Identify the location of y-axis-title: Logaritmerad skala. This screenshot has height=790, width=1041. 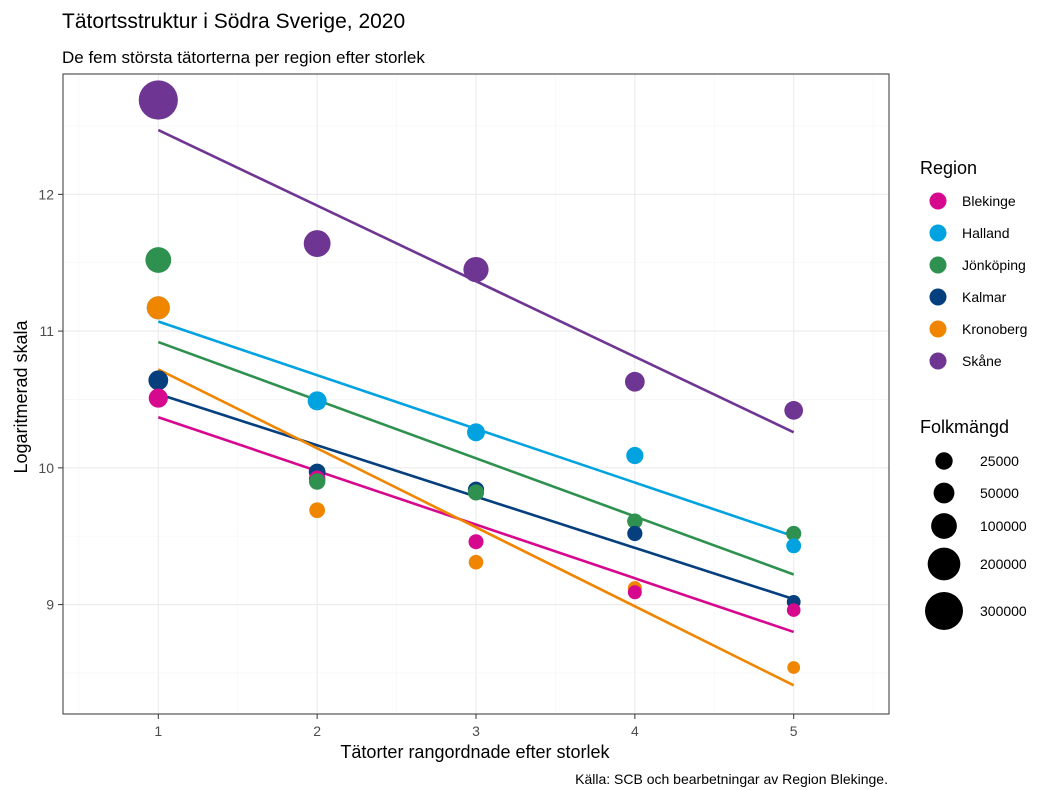
(21, 396).